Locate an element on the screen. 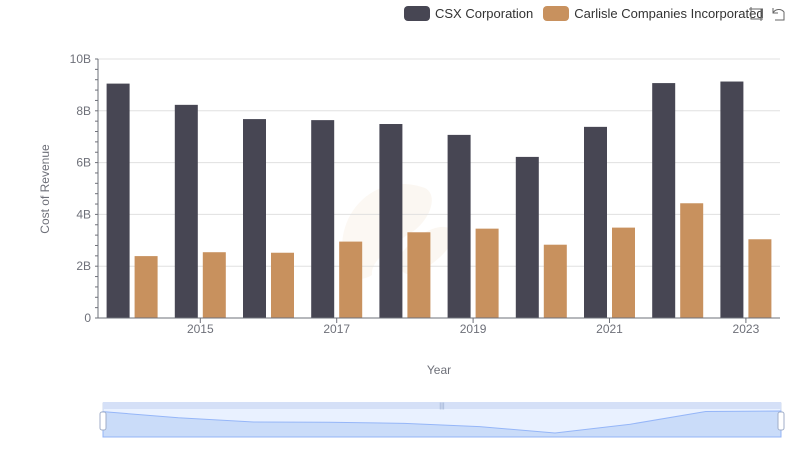 This screenshot has height=461, width=800. y-tick-label: 4B is located at coordinates (83, 214).